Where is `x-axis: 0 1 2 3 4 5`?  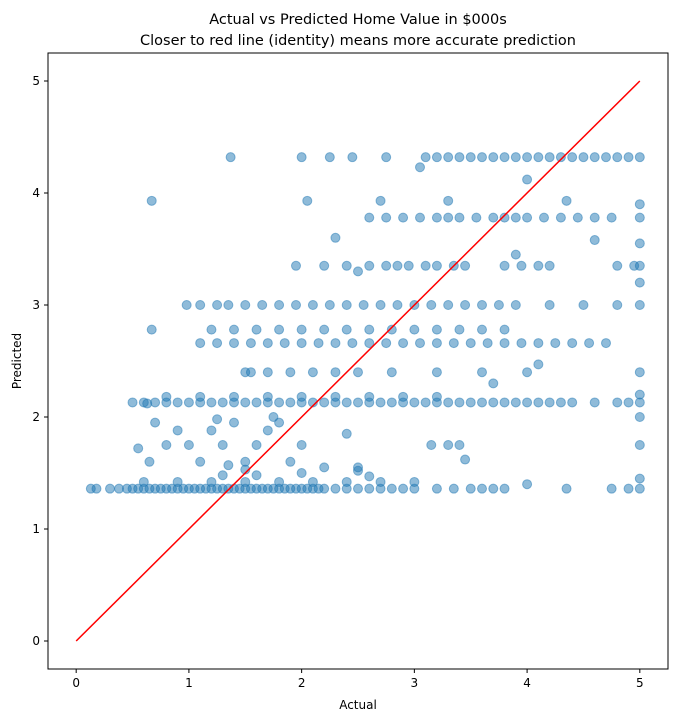
x-axis: 0 1 2 3 4 5 is located at coordinates (358, 679).